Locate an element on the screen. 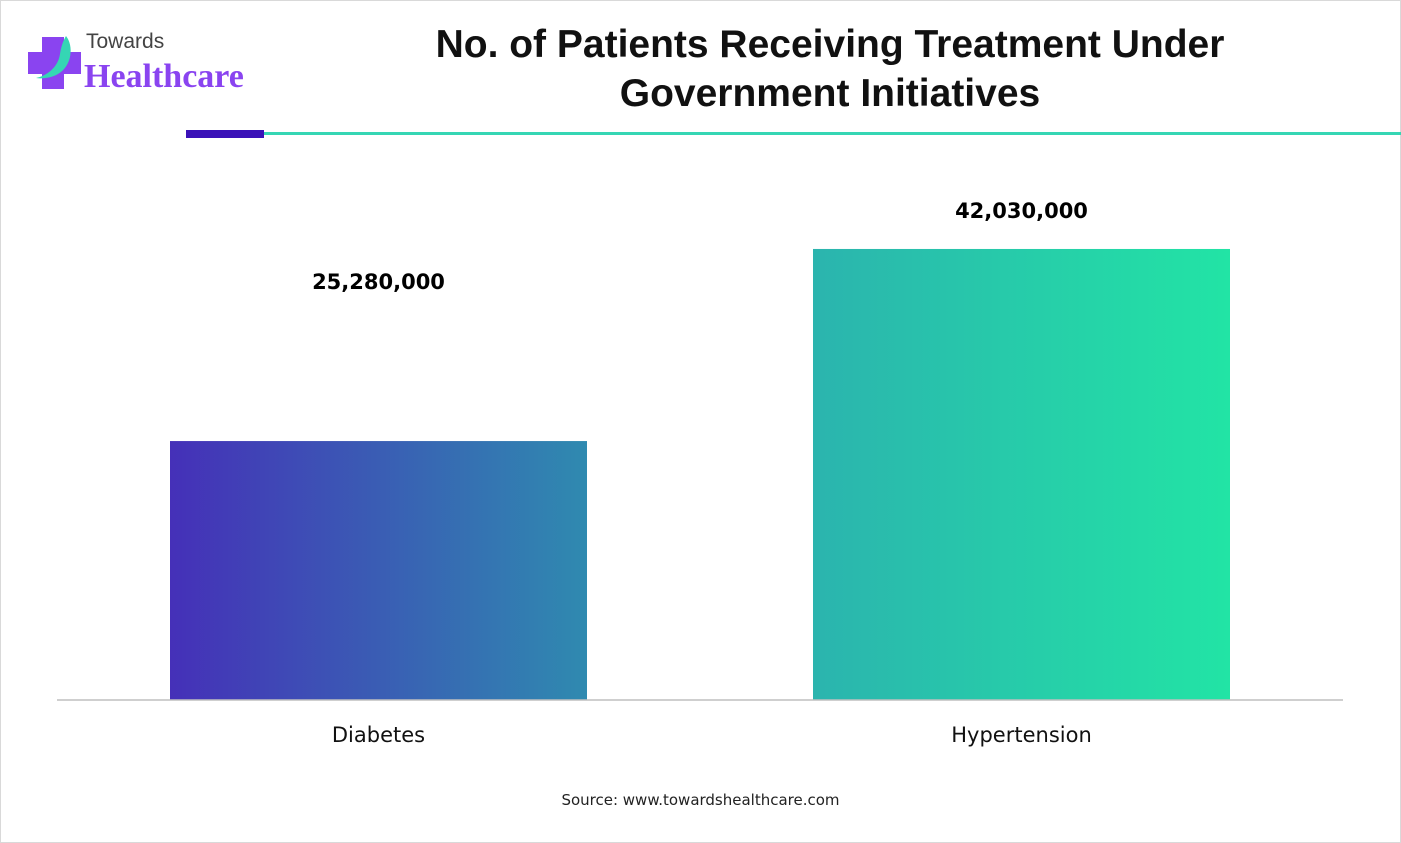 This screenshot has height=843, width=1401. brand-logo: Towards Healthcare is located at coordinates (146, 65).